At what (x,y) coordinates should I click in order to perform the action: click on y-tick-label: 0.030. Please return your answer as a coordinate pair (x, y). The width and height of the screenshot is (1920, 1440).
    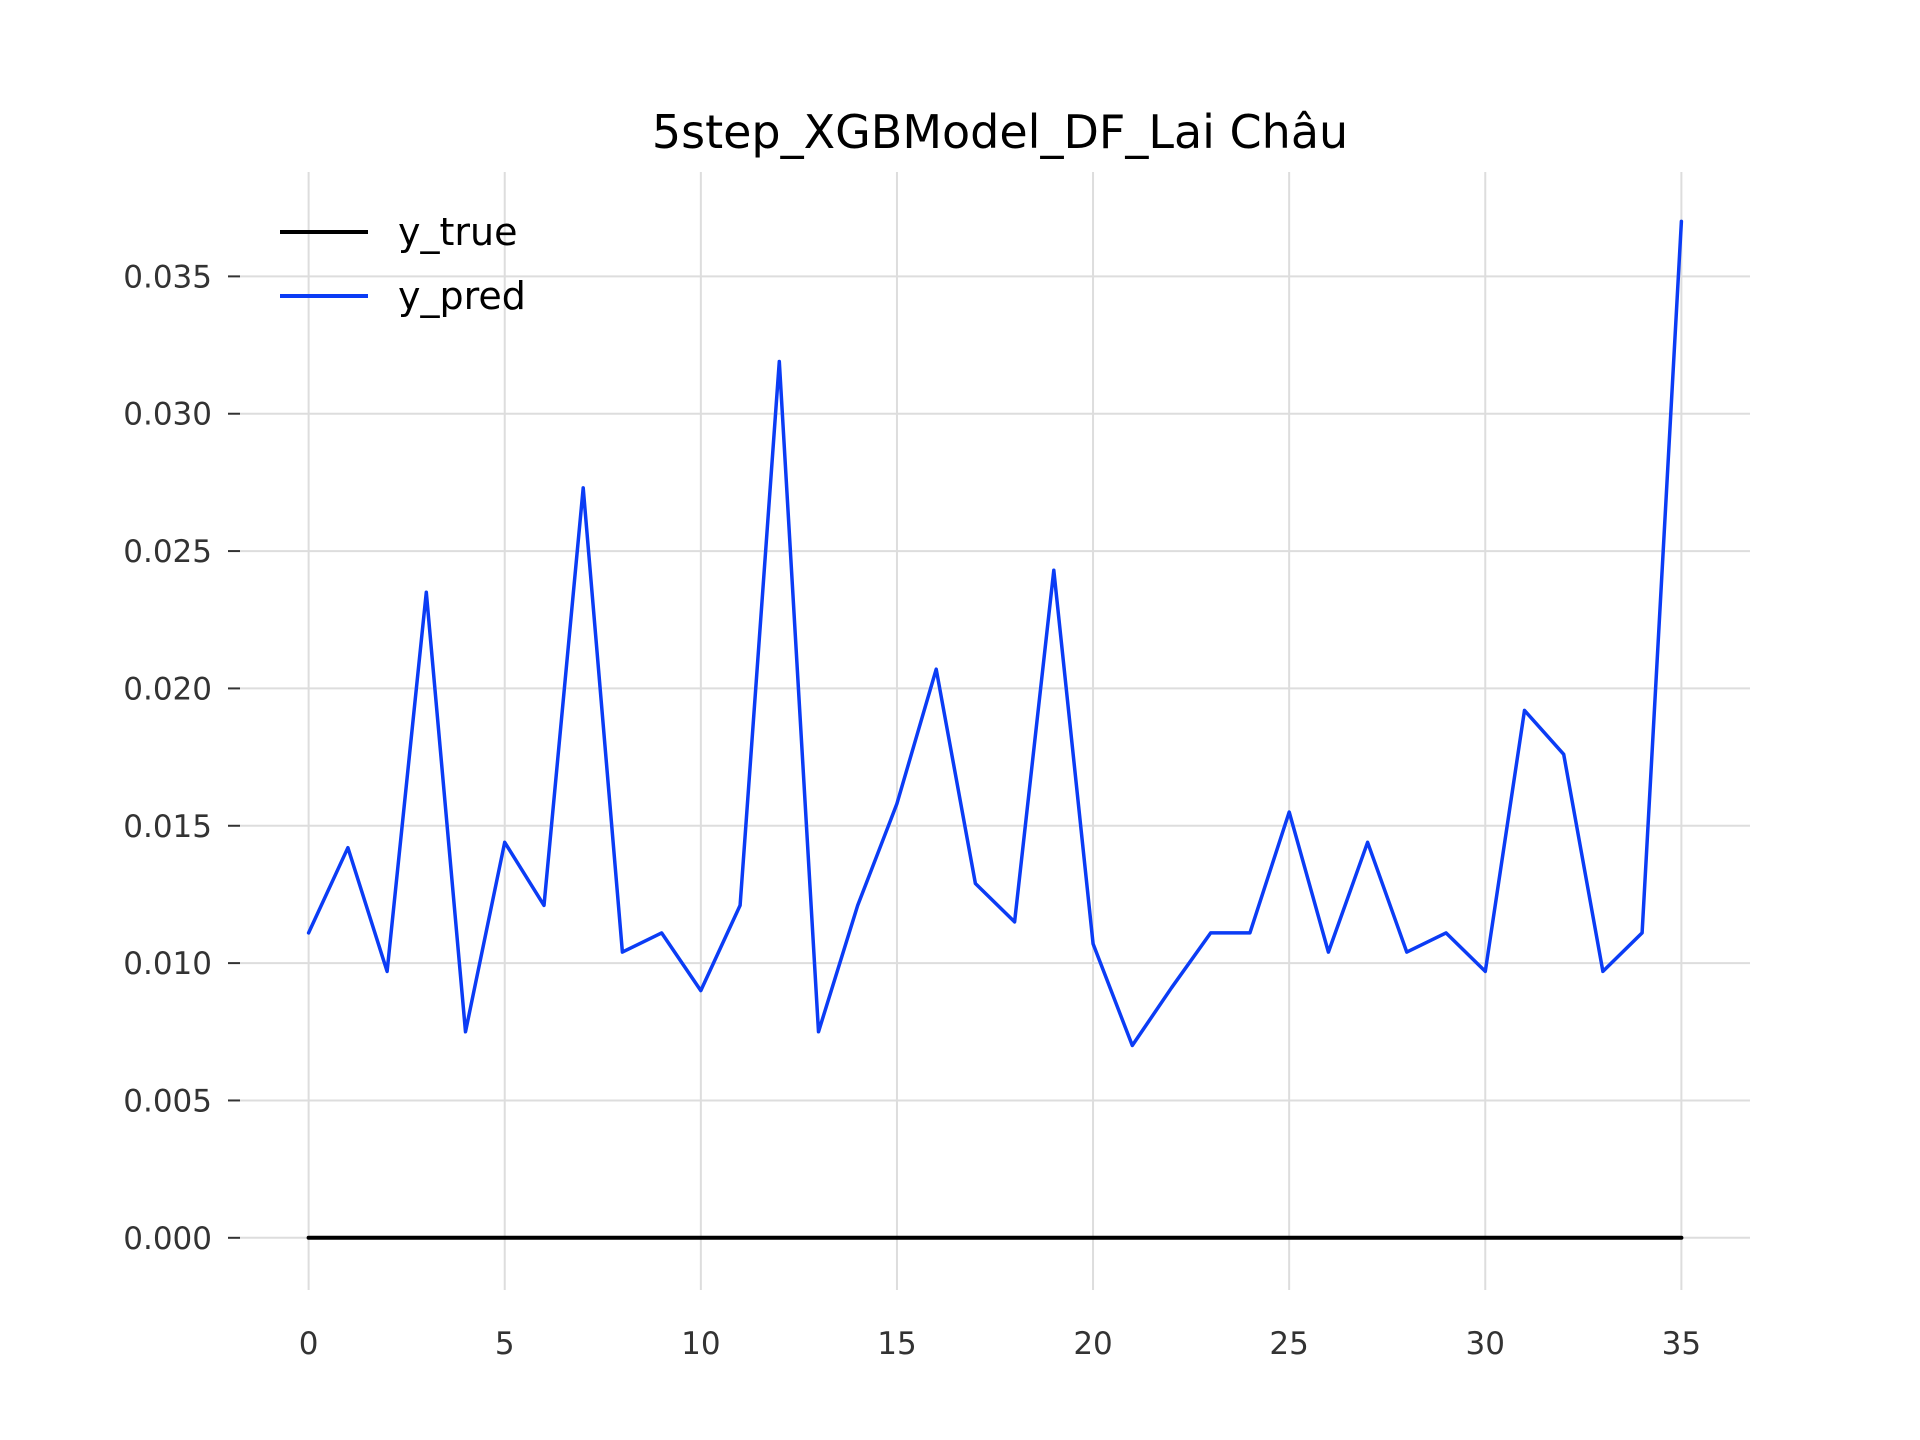
    Looking at the image, I should click on (167, 415).